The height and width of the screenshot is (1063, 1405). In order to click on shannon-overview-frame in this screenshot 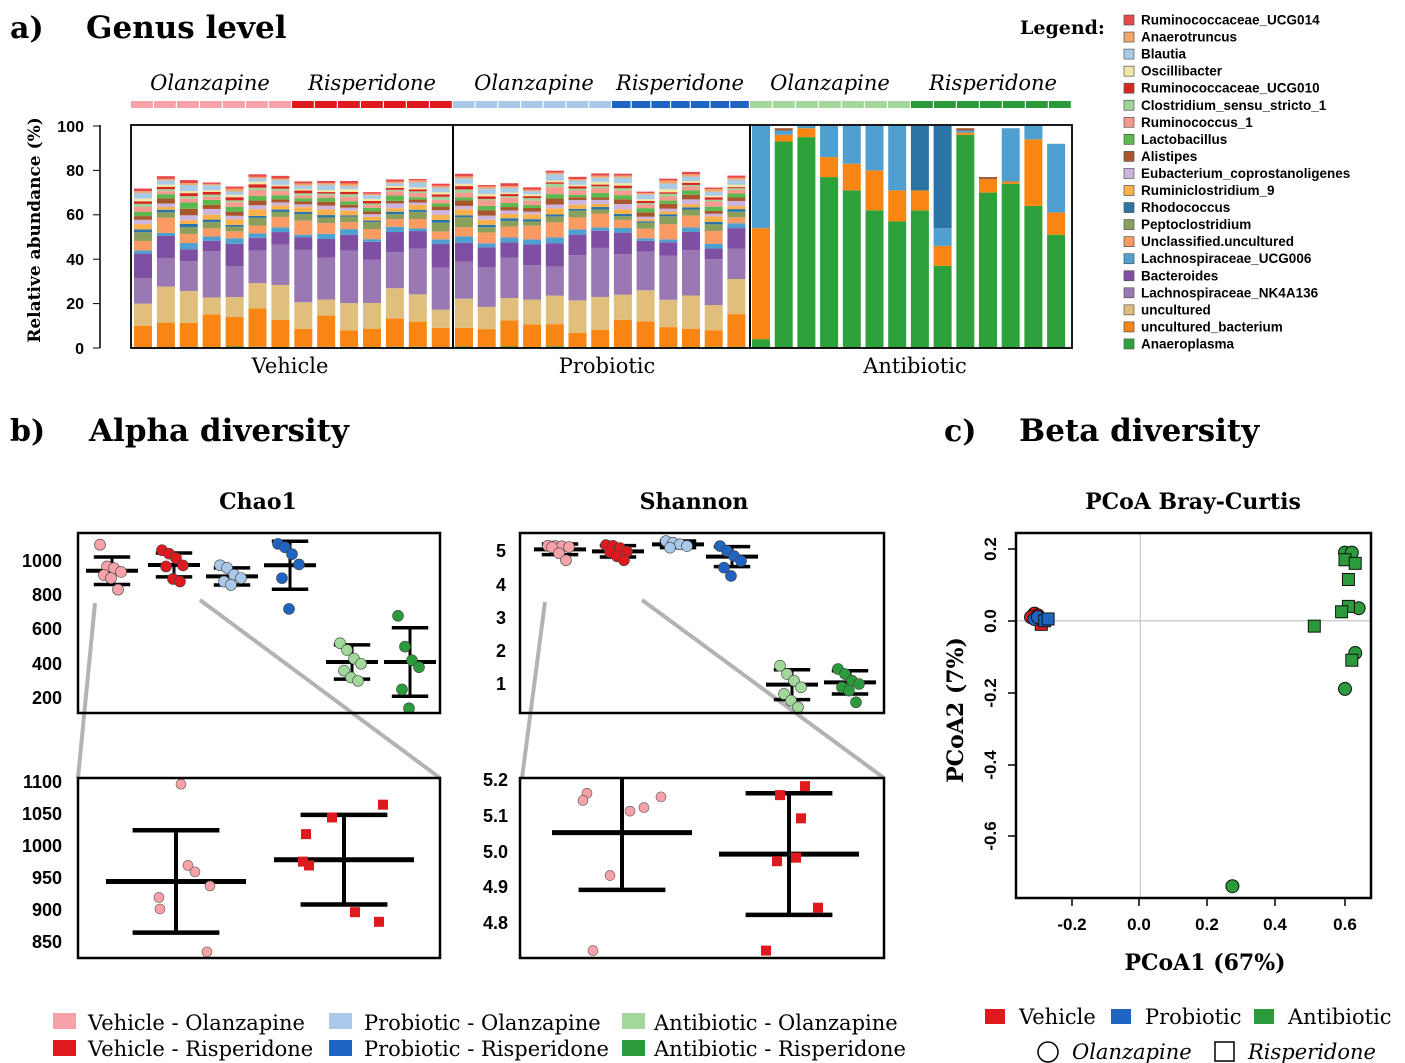, I will do `click(702, 623)`.